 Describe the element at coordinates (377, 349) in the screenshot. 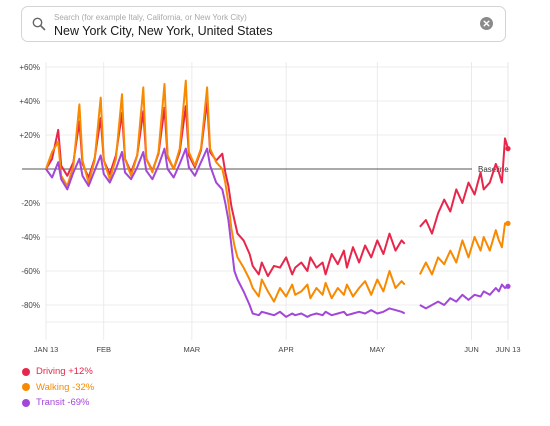

I see `x-tick-label: MAY` at that location.